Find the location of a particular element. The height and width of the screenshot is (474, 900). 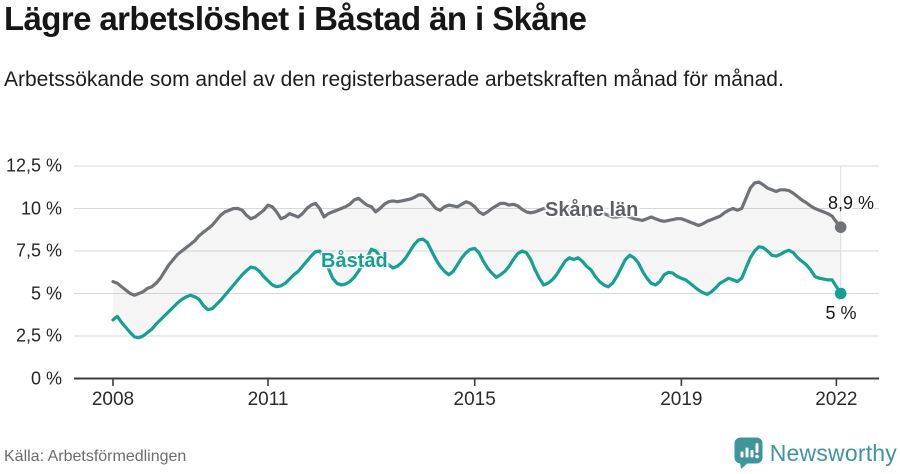

source-note: Källa: Arbetsförmedlingen is located at coordinates (95, 456).